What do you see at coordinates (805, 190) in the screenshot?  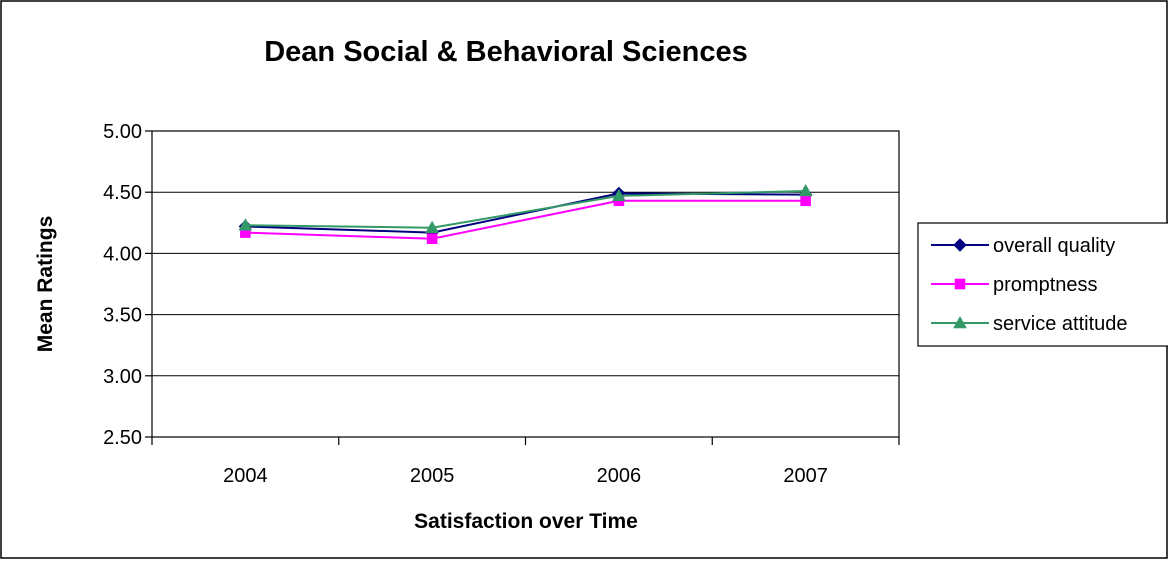 I see `point-service-attitude-2007` at bounding box center [805, 190].